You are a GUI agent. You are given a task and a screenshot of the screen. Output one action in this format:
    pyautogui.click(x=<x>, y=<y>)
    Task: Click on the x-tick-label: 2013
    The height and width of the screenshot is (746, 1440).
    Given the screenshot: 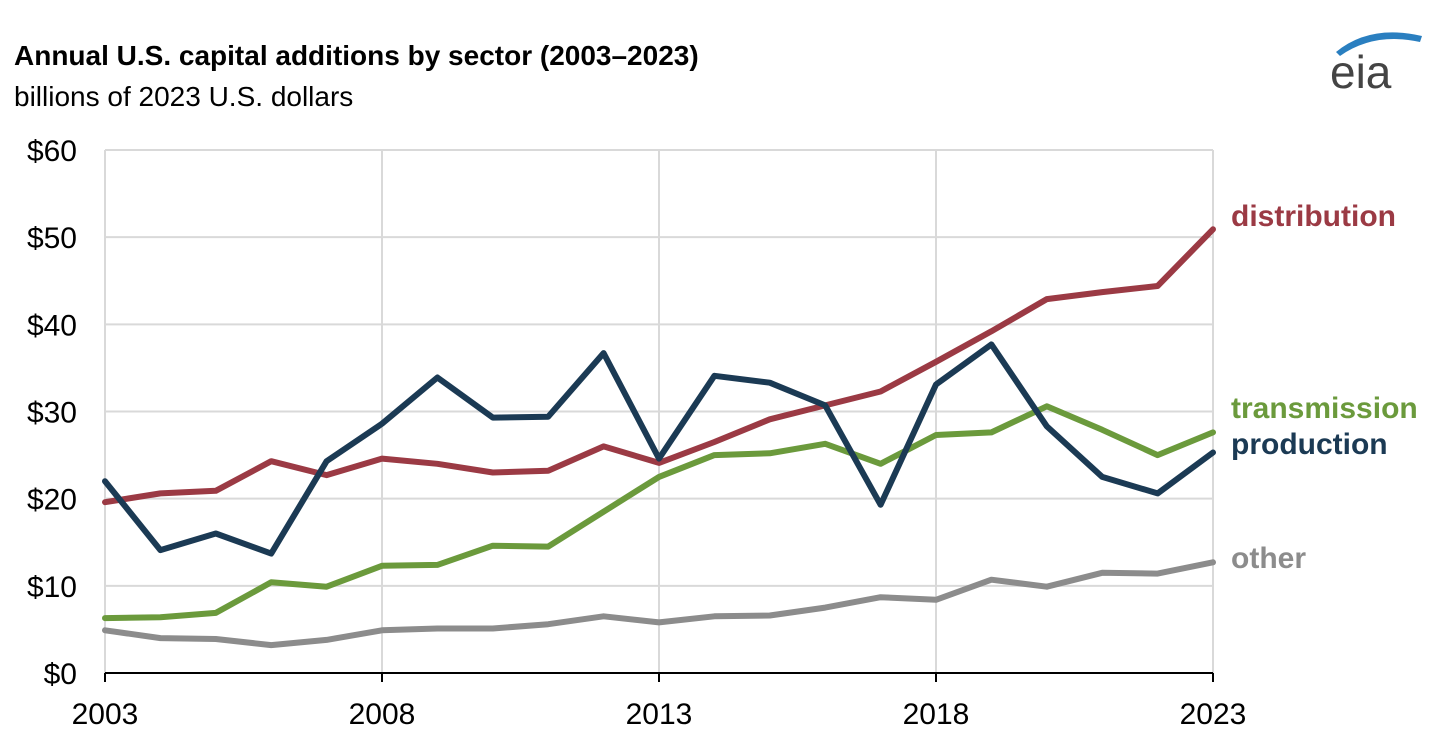 What is the action you would take?
    pyautogui.click(x=659, y=714)
    